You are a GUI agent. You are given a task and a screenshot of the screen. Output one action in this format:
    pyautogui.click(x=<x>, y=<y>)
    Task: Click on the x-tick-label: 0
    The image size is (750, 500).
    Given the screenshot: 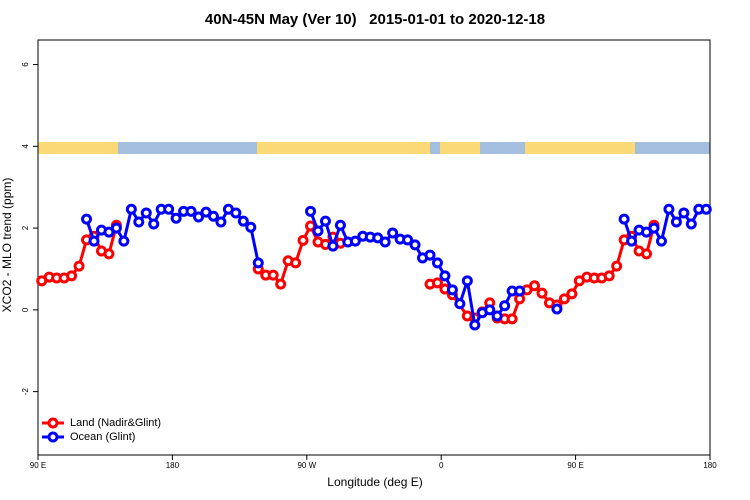 What is the action you would take?
    pyautogui.click(x=441, y=465)
    